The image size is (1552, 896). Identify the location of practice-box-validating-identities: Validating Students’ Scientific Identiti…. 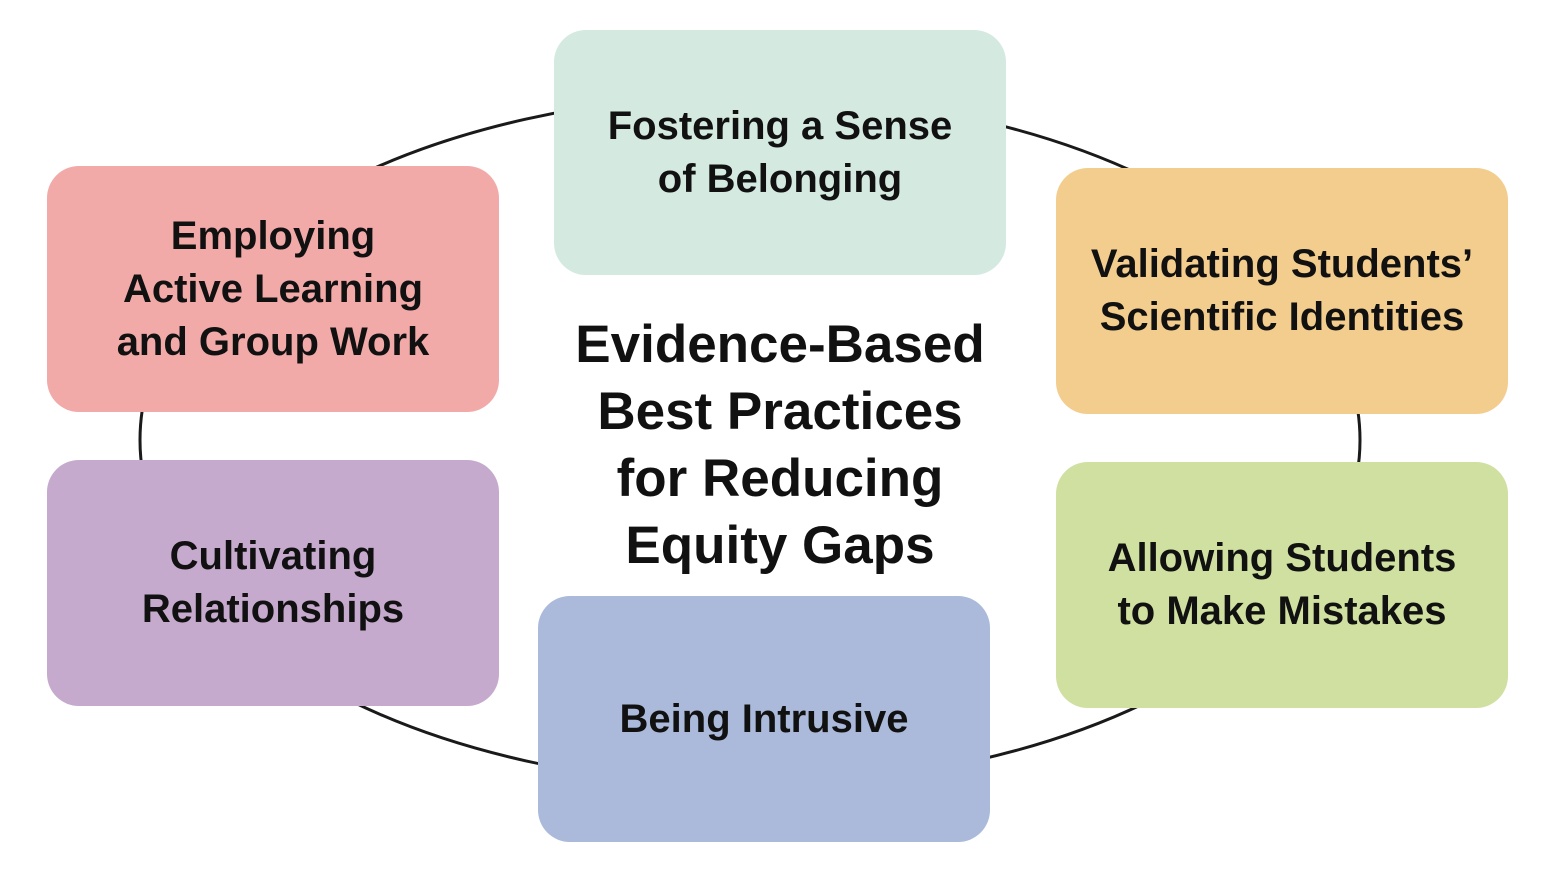
(1282, 291).